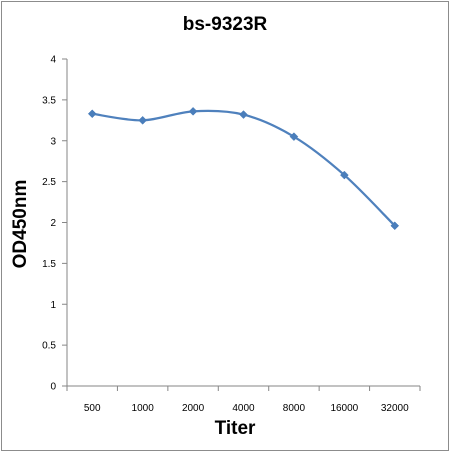 The width and height of the screenshot is (450, 452). I want to click on y-tick-label: 0, so click(53, 387).